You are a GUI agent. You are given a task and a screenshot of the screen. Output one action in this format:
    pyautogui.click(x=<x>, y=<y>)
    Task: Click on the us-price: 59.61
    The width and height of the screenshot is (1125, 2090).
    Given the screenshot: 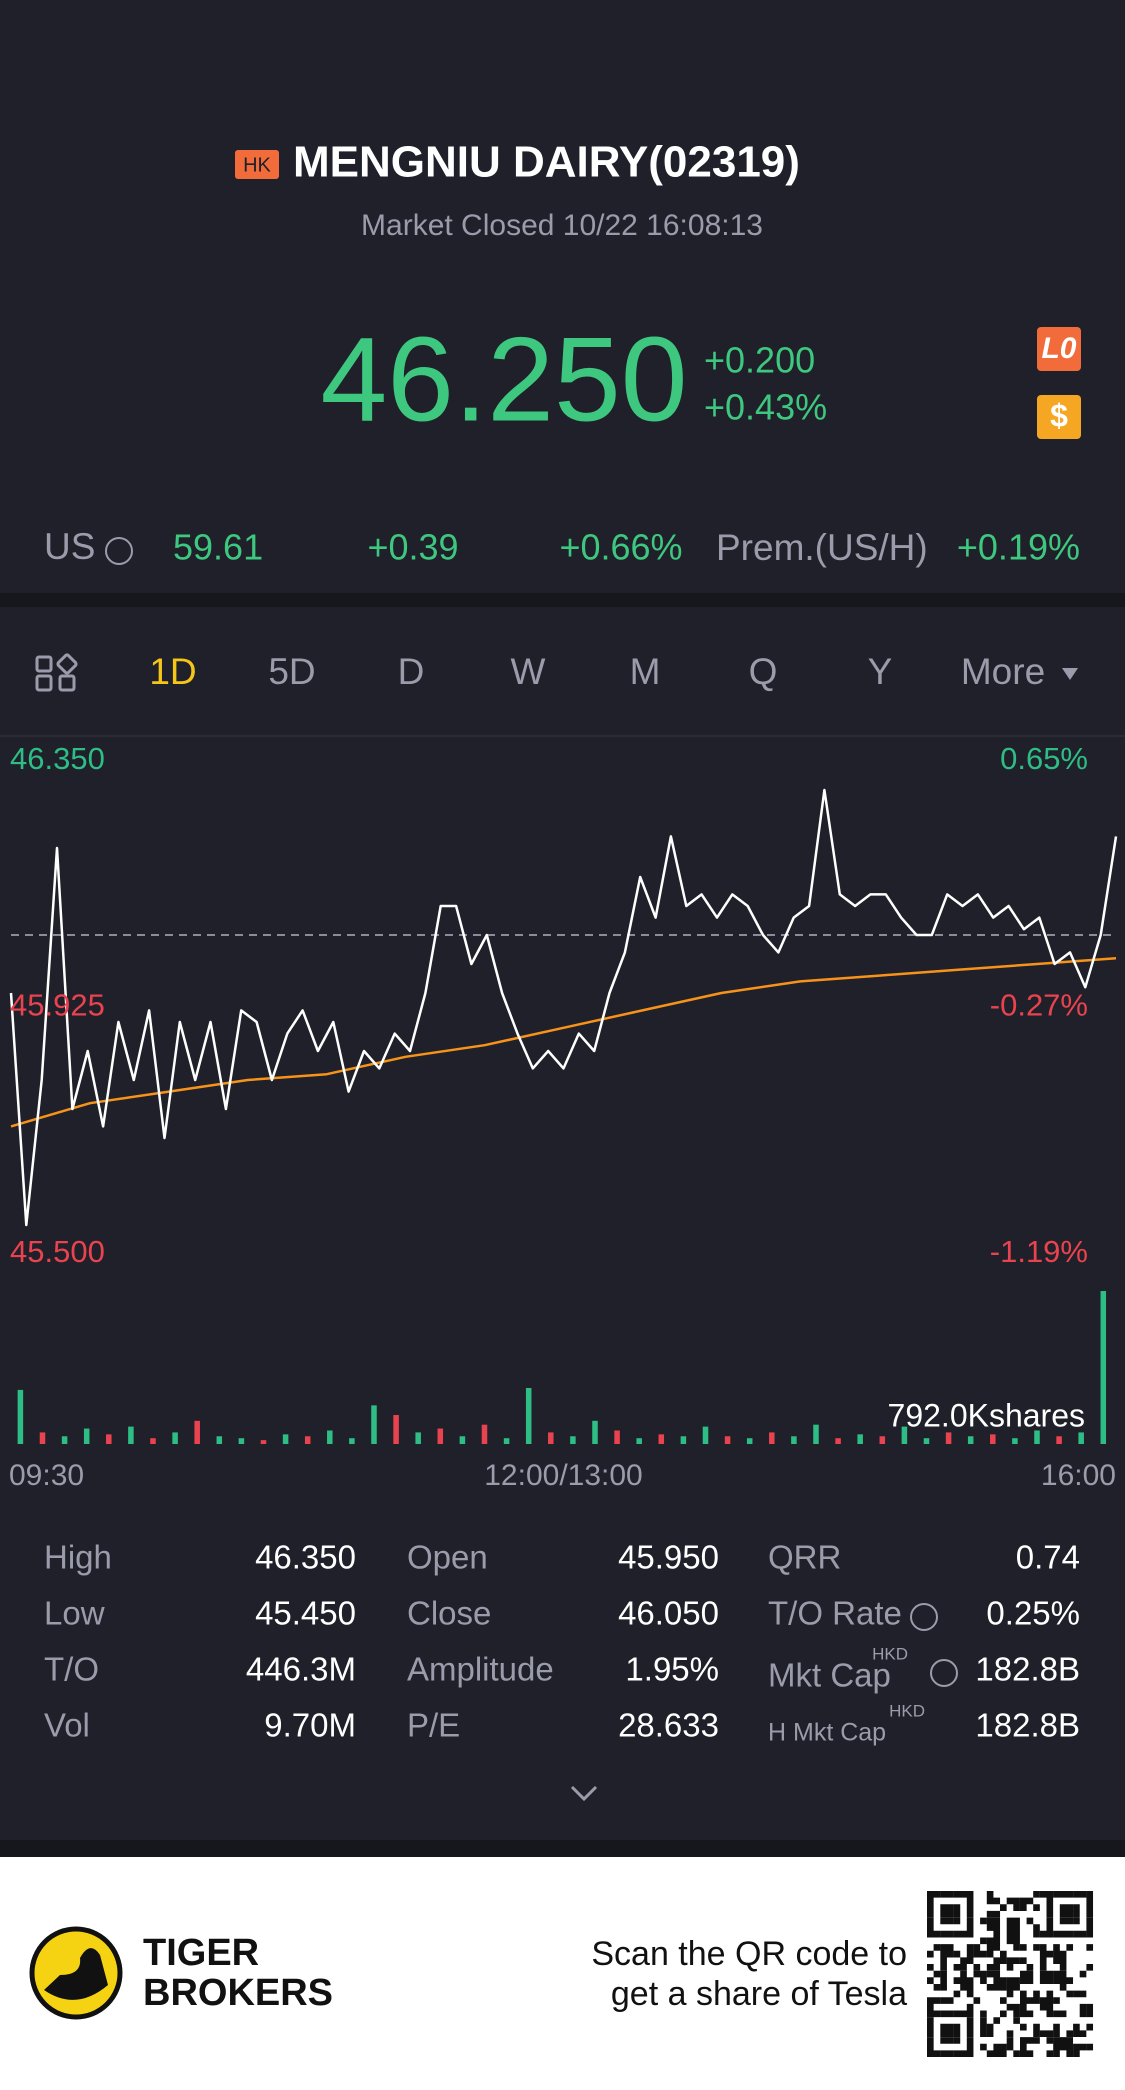 What is the action you would take?
    pyautogui.click(x=218, y=547)
    